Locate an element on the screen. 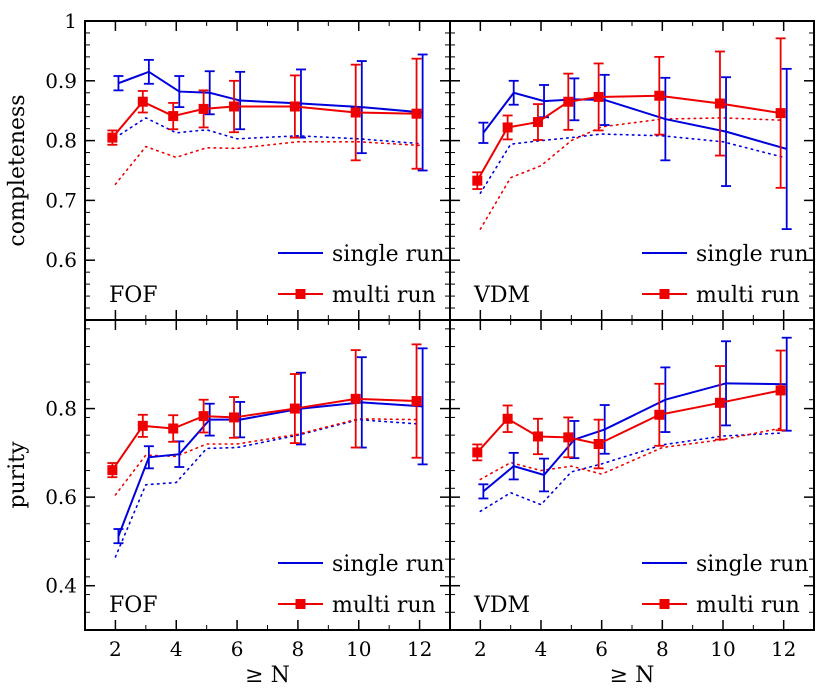  y-axis-title: completeness is located at coordinates (17, 170).